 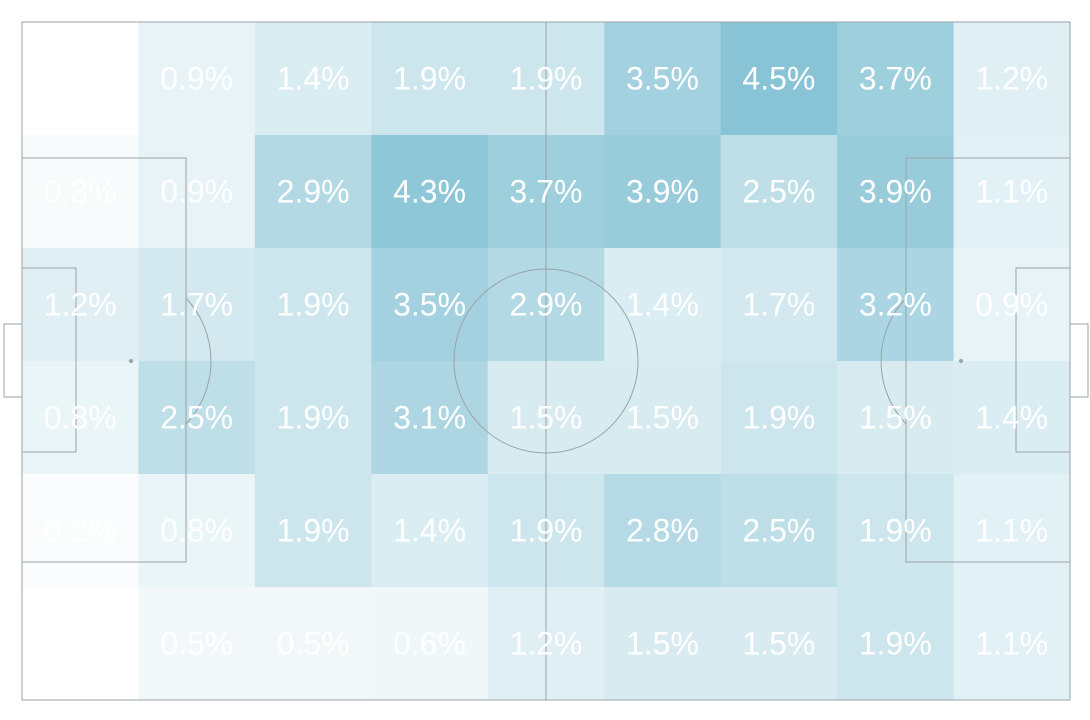 I want to click on right-goal, so click(x=1079, y=360).